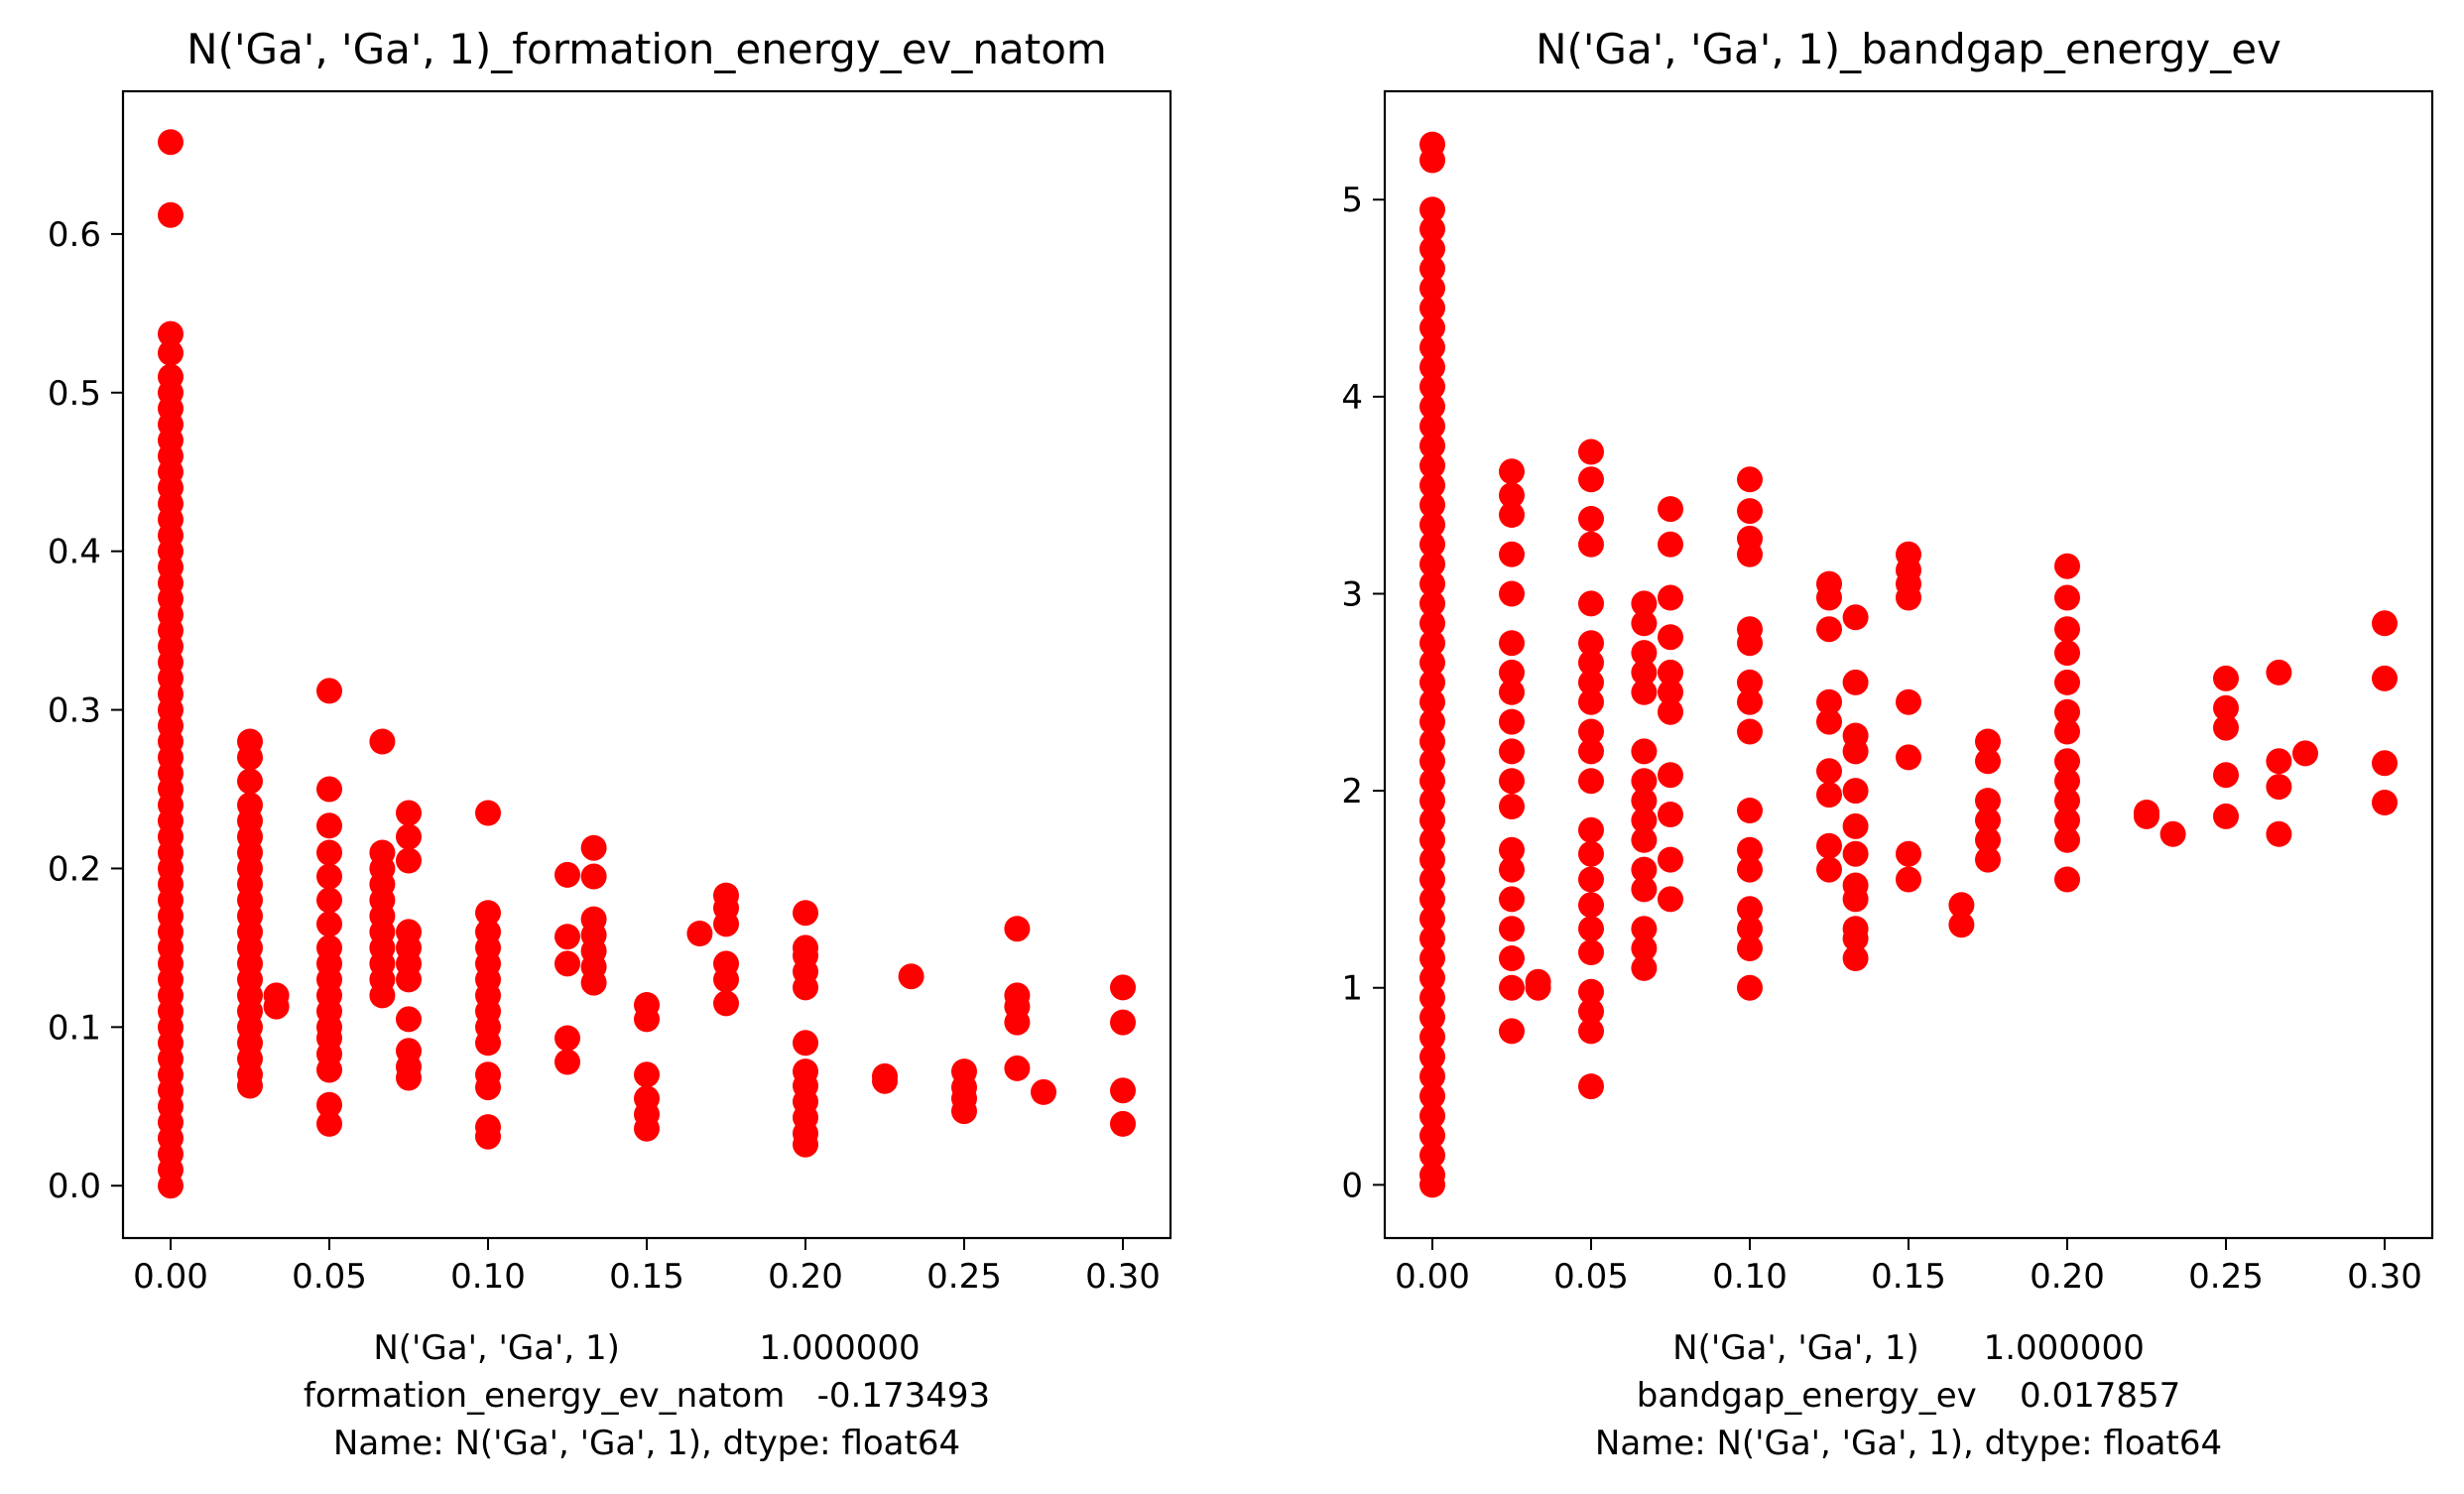 The width and height of the screenshot is (2464, 1494). What do you see at coordinates (75, 869) in the screenshot?
I see `y-tick-label: 0.2` at bounding box center [75, 869].